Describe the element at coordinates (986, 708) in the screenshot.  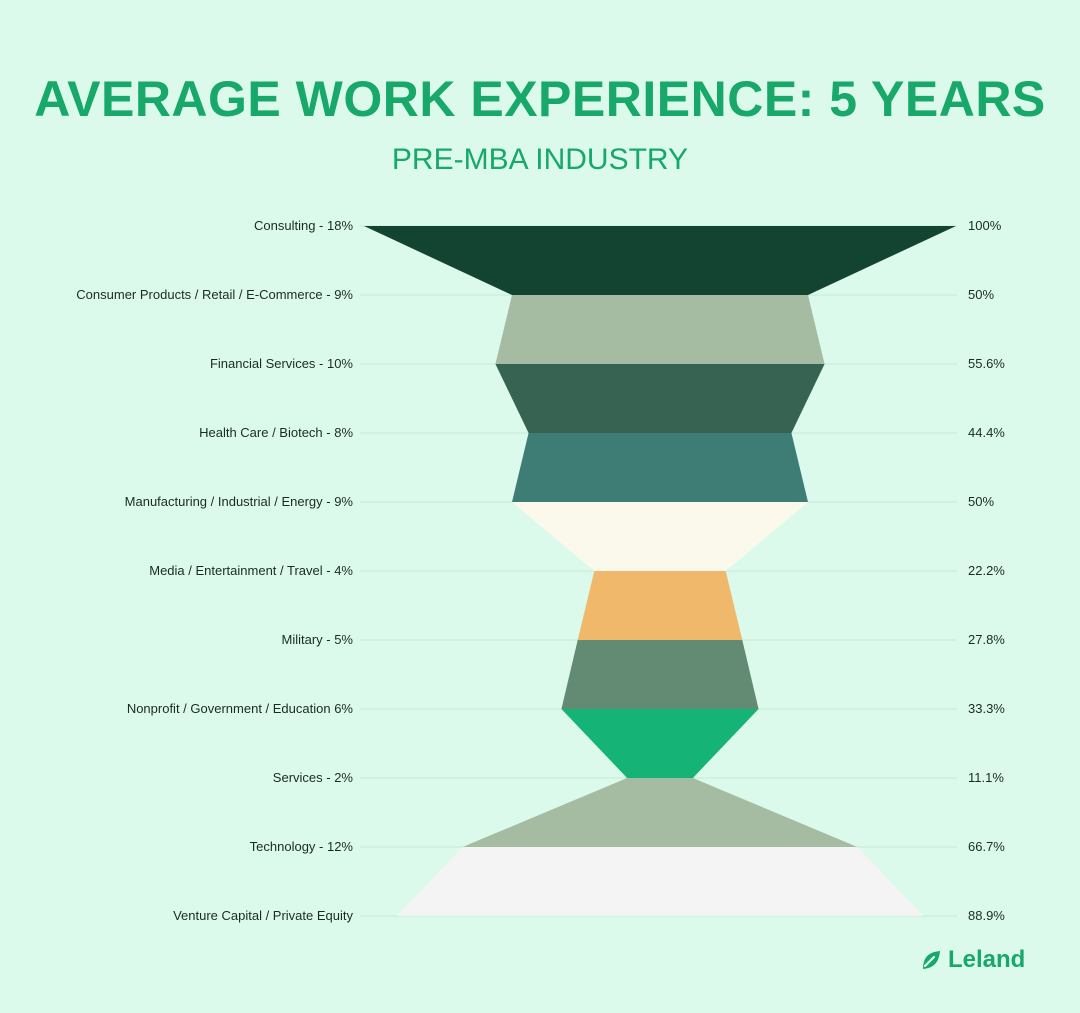
I see `stage-value-label: 33.3%` at that location.